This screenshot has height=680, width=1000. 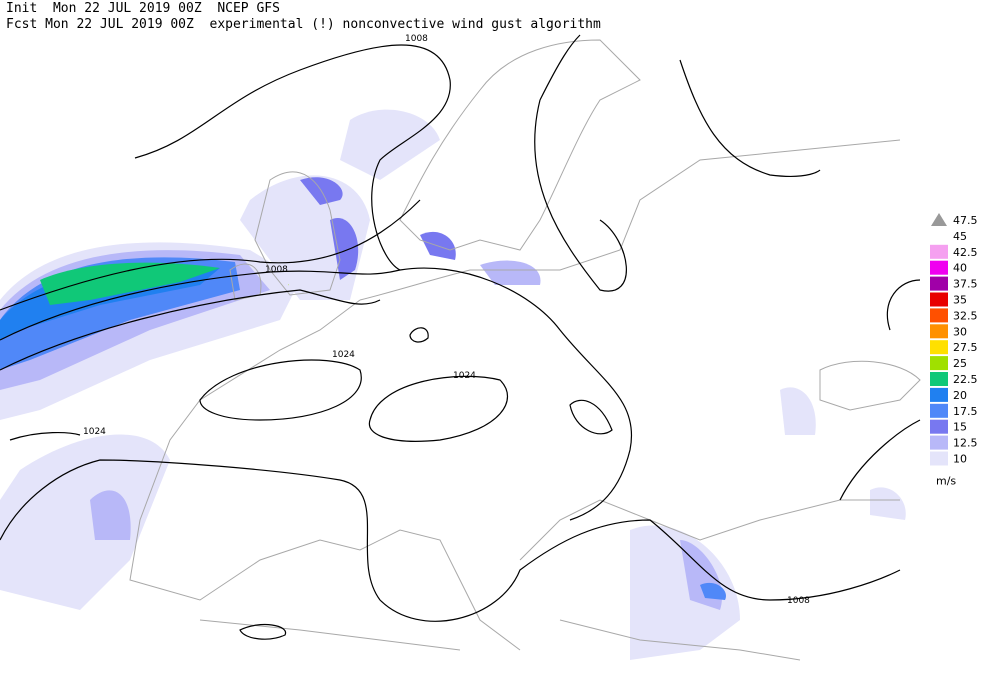 What do you see at coordinates (960, 331) in the screenshot?
I see `legend-label: 30` at bounding box center [960, 331].